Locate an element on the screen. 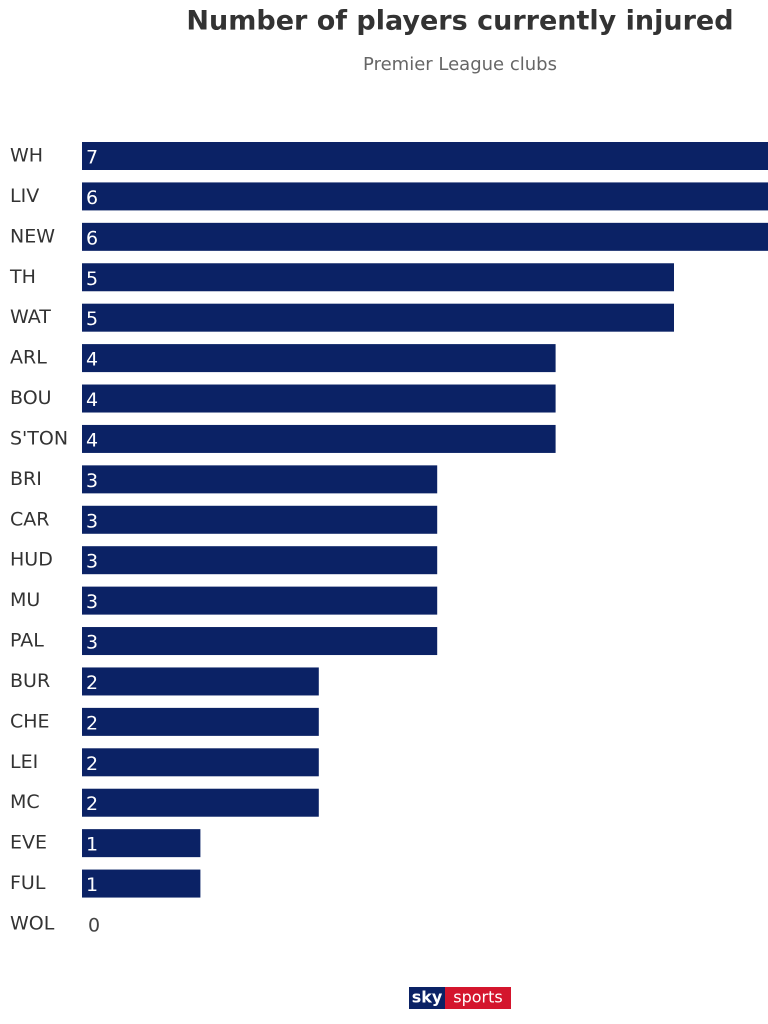 This screenshot has width=768, height=1024. category-label: WAT is located at coordinates (30, 317).